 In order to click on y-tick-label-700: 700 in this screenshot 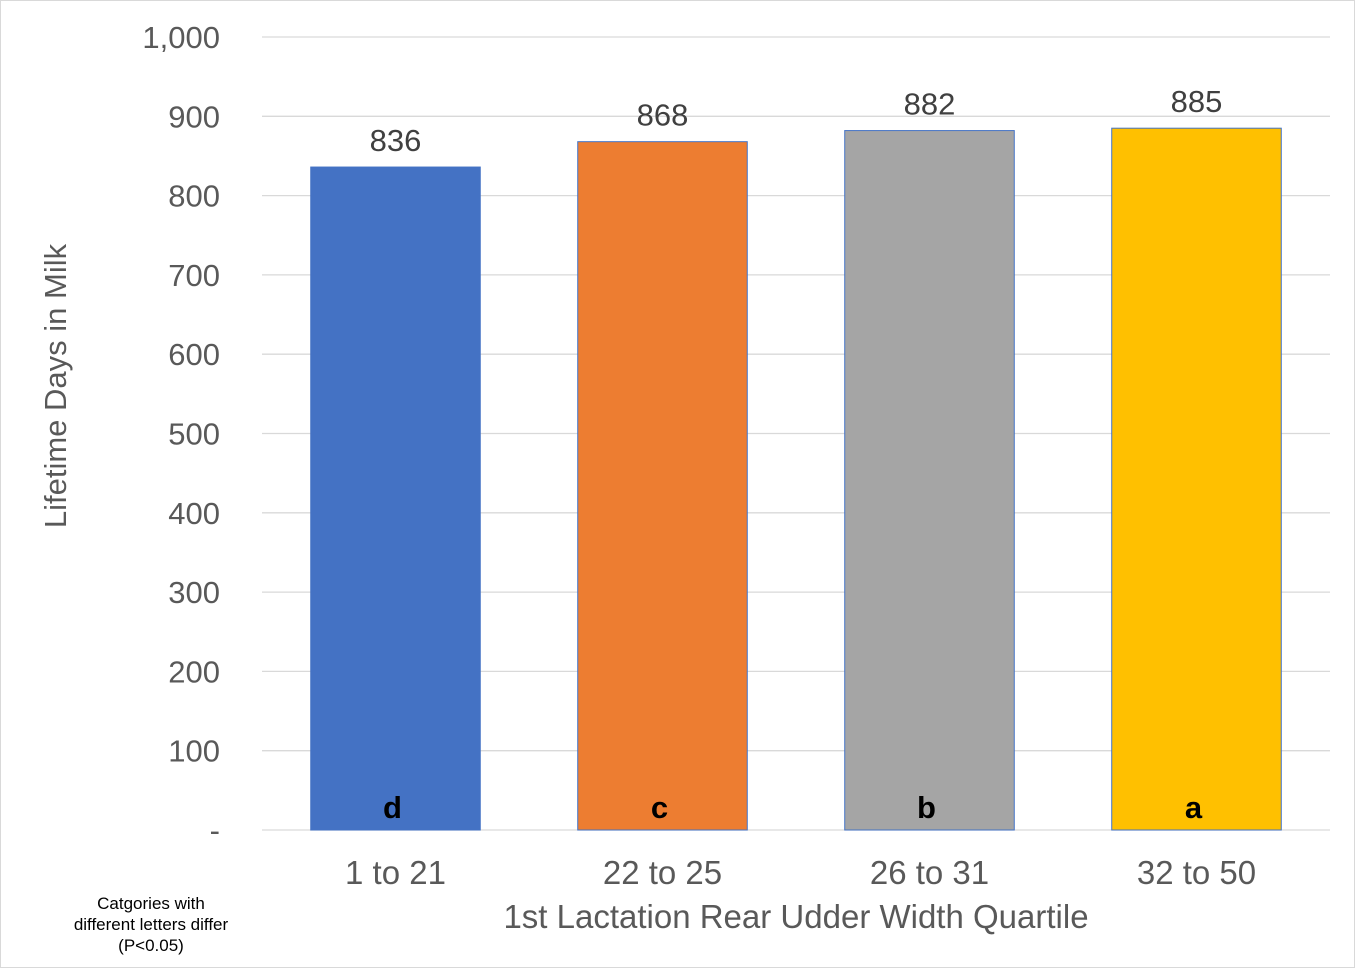, I will do `click(194, 275)`.